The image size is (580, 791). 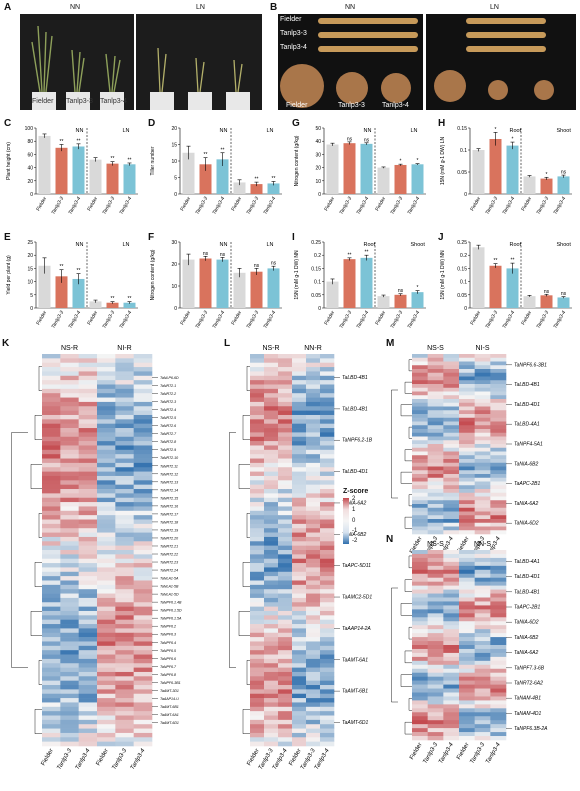 I want to click on gene-label: TaNIA-6D2, so click(x=526, y=623).